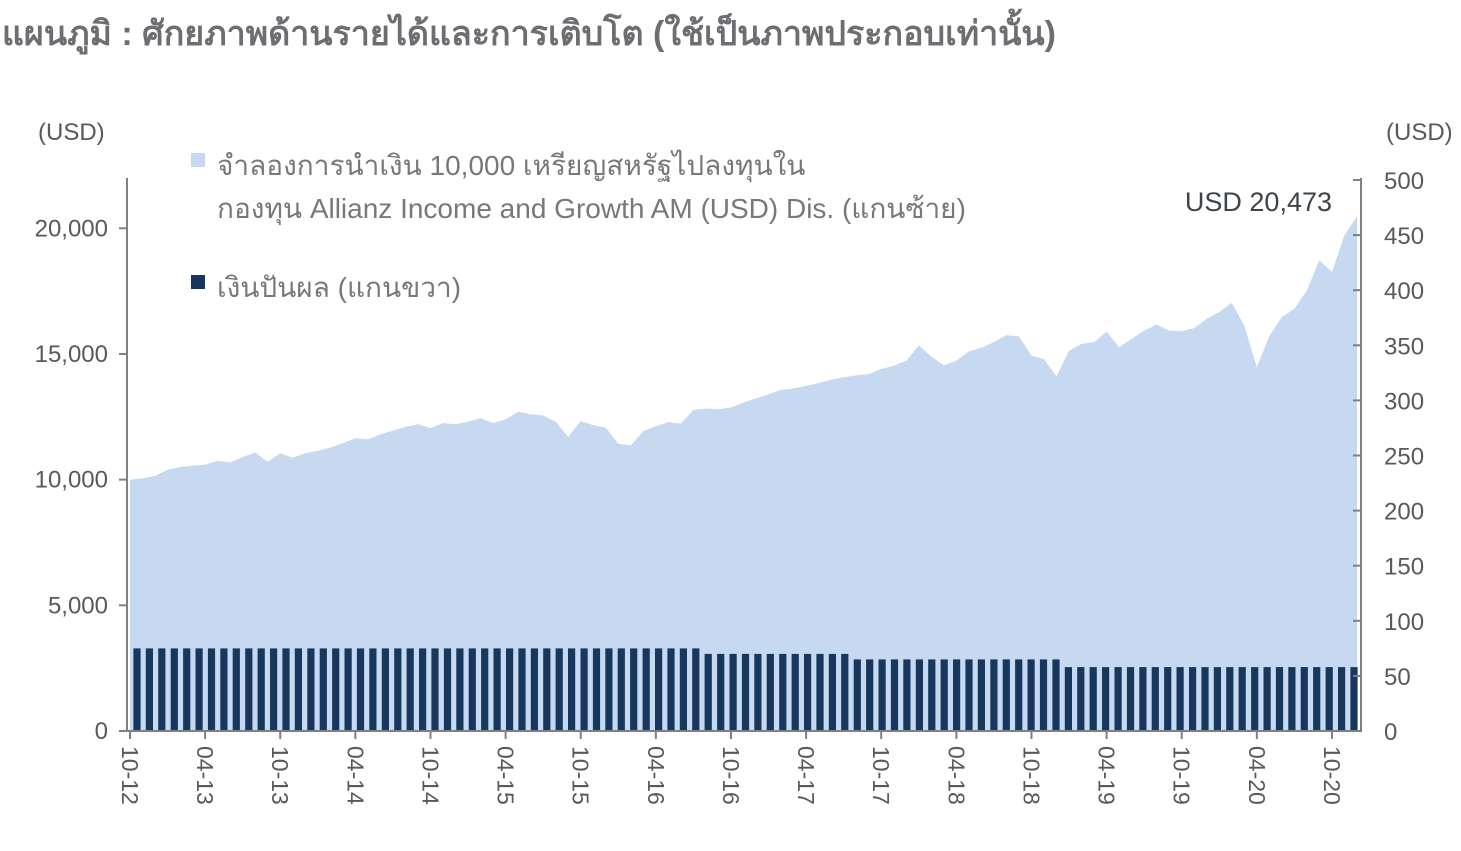 The width and height of the screenshot is (1461, 851). What do you see at coordinates (1257, 775) in the screenshot?
I see `x-axis-tick-label: 04-20` at bounding box center [1257, 775].